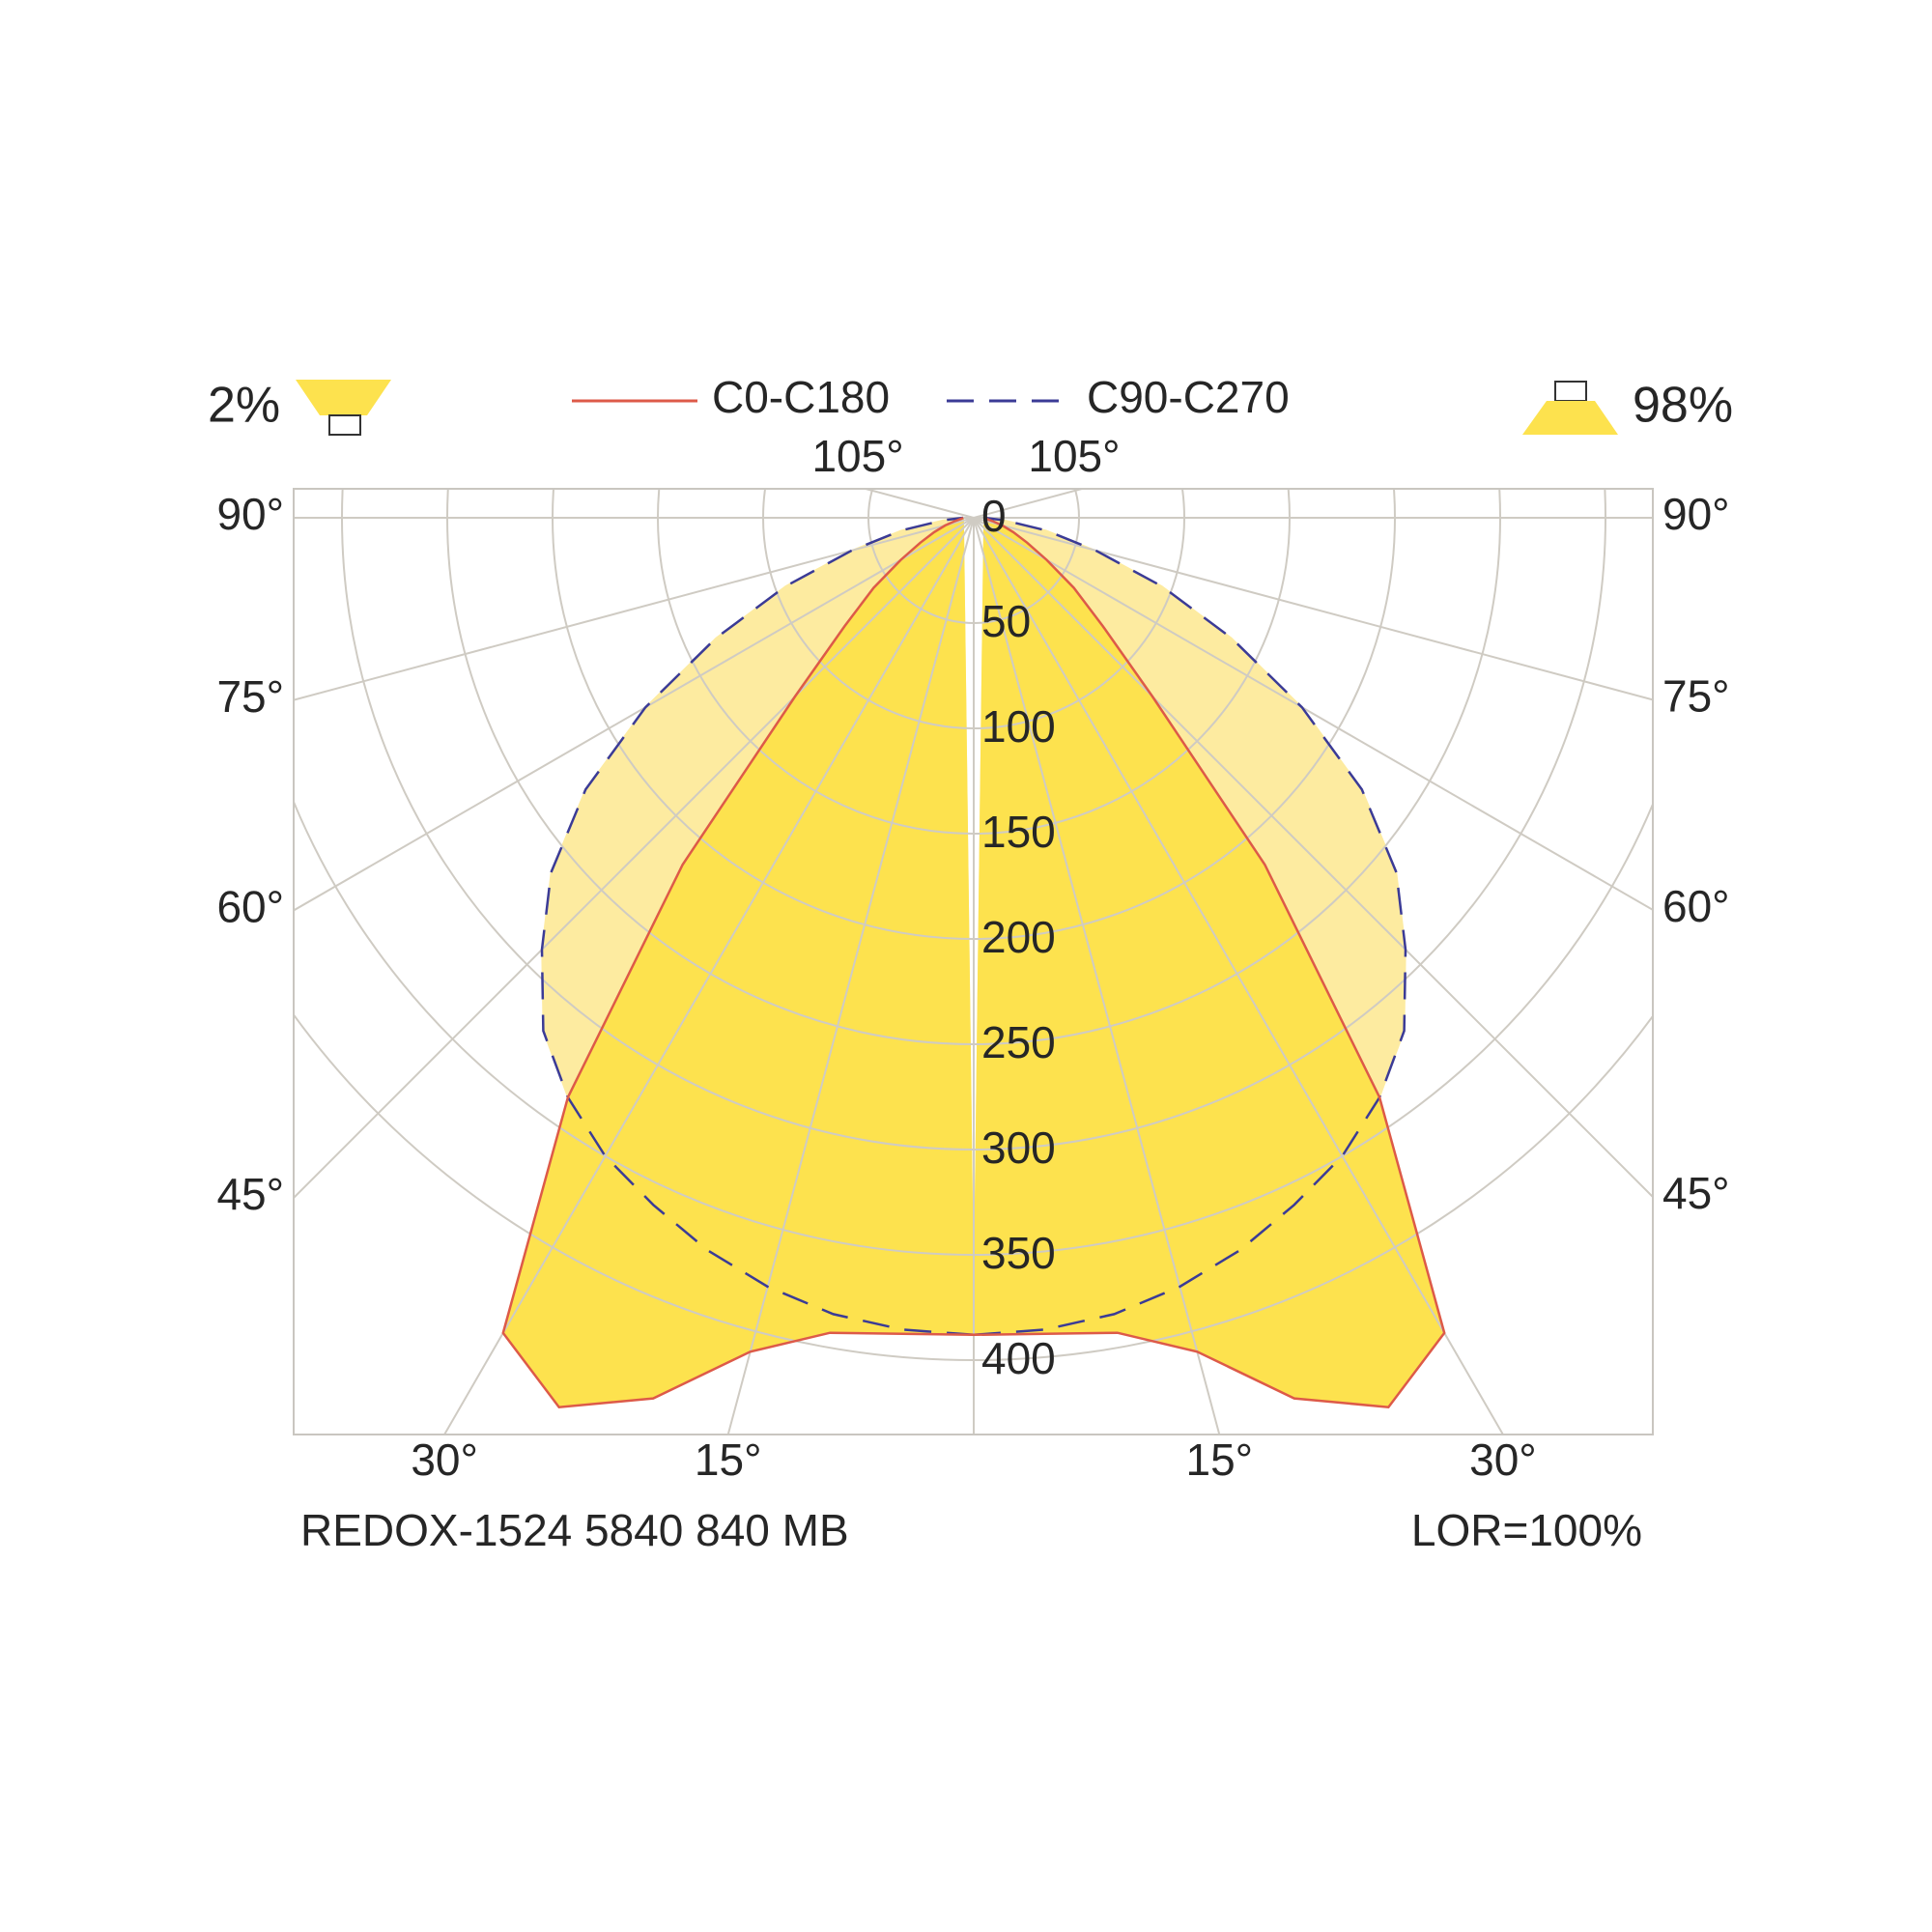 This screenshot has height=1932, width=1932. What do you see at coordinates (801, 397) in the screenshot?
I see `legend-label: C0-C180` at bounding box center [801, 397].